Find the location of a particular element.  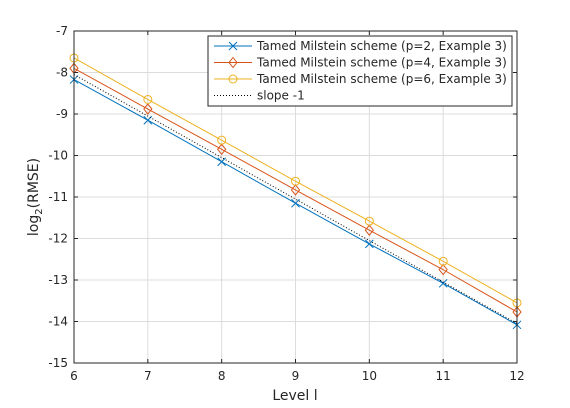

legend-label: Tamed Milstein scheme (p=4, Example 3) is located at coordinates (381, 63).